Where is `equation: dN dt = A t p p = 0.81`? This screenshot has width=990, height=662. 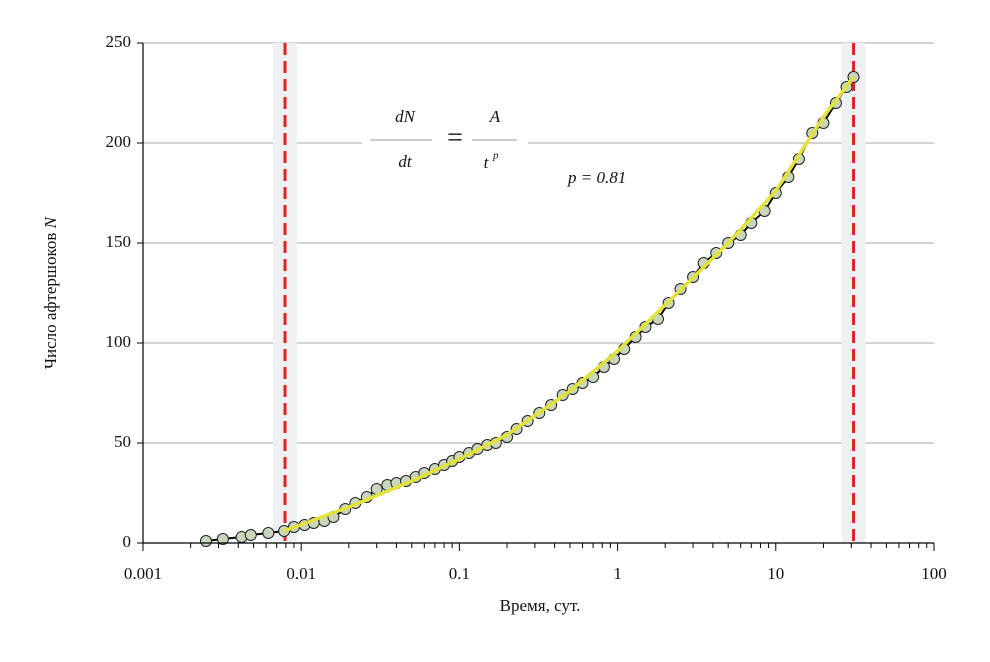
equation: dN dt = A t p p = 0.81 is located at coordinates (494, 147).